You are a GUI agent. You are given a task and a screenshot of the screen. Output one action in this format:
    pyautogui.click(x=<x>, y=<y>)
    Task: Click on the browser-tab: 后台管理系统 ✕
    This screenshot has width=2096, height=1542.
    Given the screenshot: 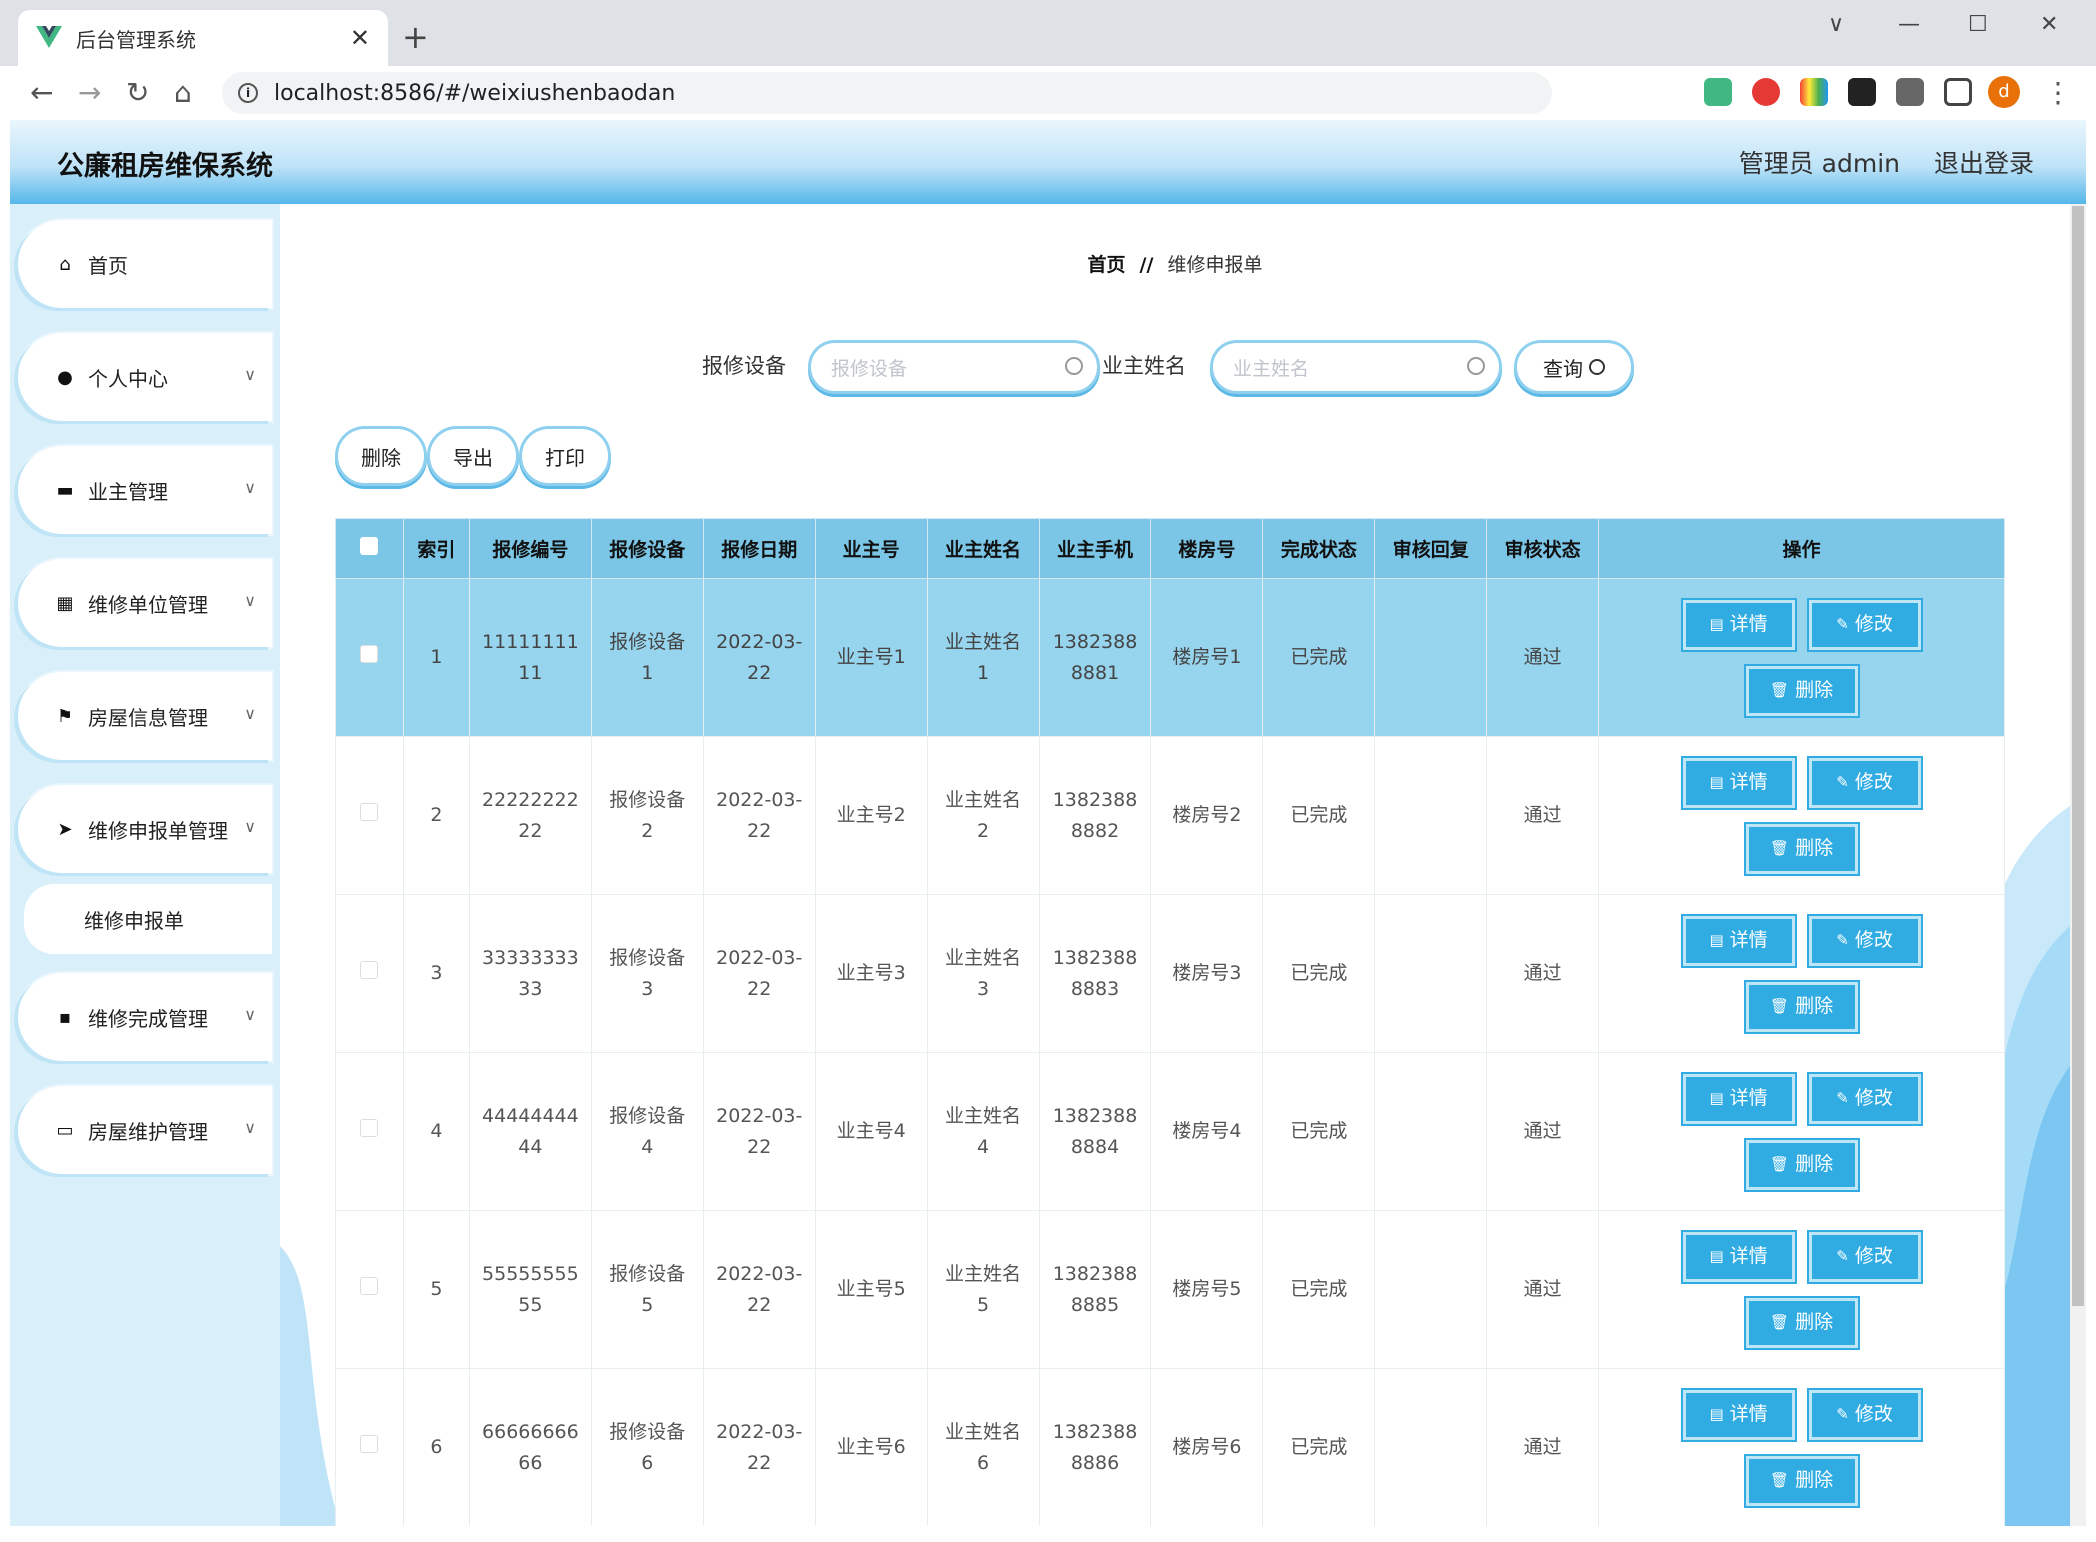 What is the action you would take?
    pyautogui.click(x=203, y=38)
    